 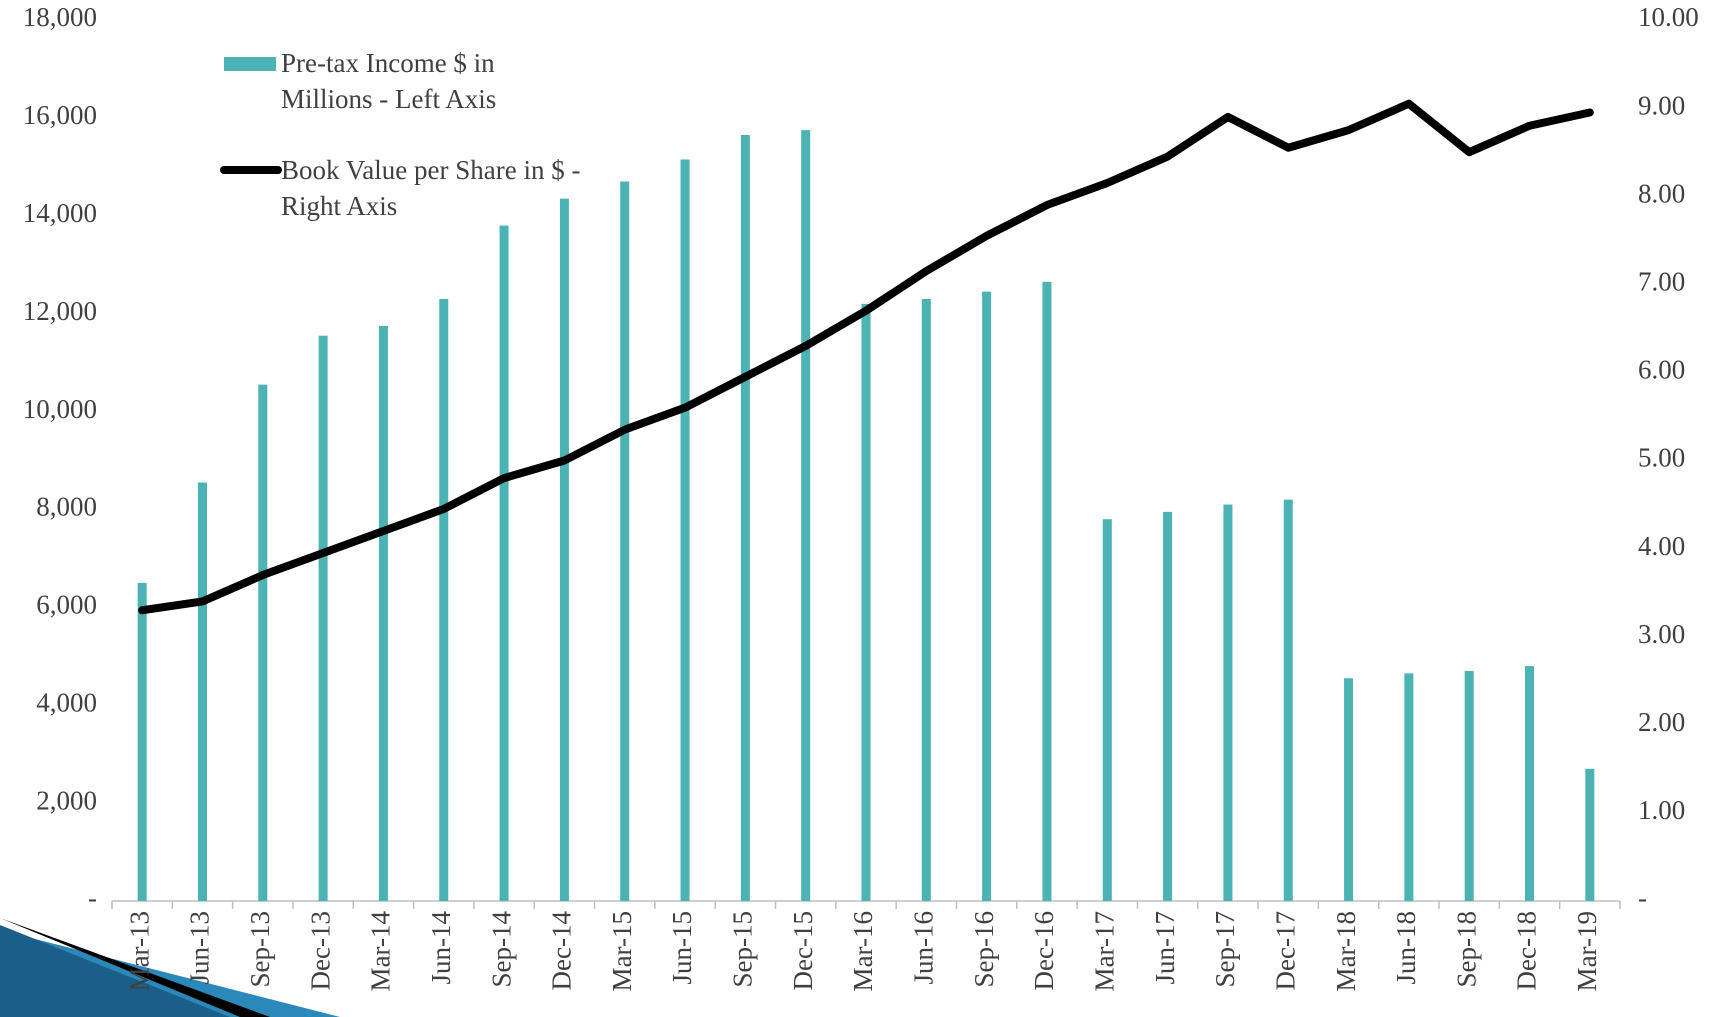 I want to click on y2-tick-label: 8.00, so click(x=1661, y=193).